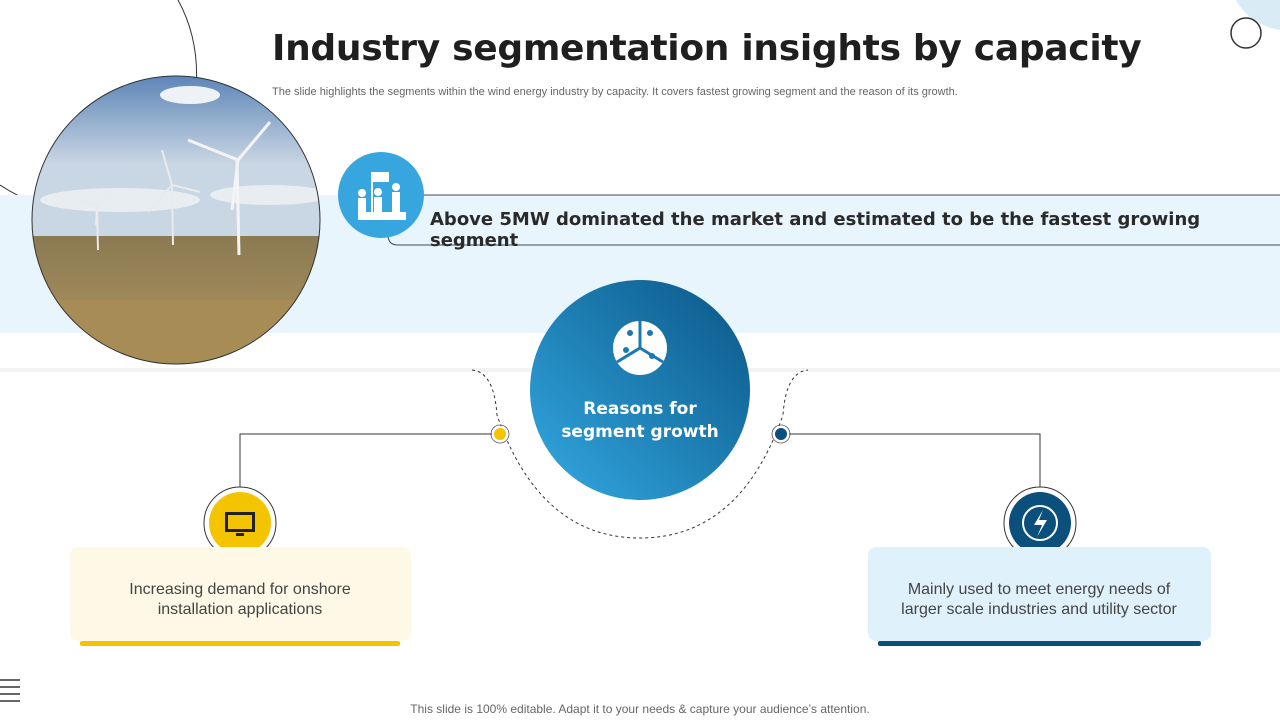  What do you see at coordinates (524, 219) in the screenshot?
I see `headline-emphasis: 5MW` at bounding box center [524, 219].